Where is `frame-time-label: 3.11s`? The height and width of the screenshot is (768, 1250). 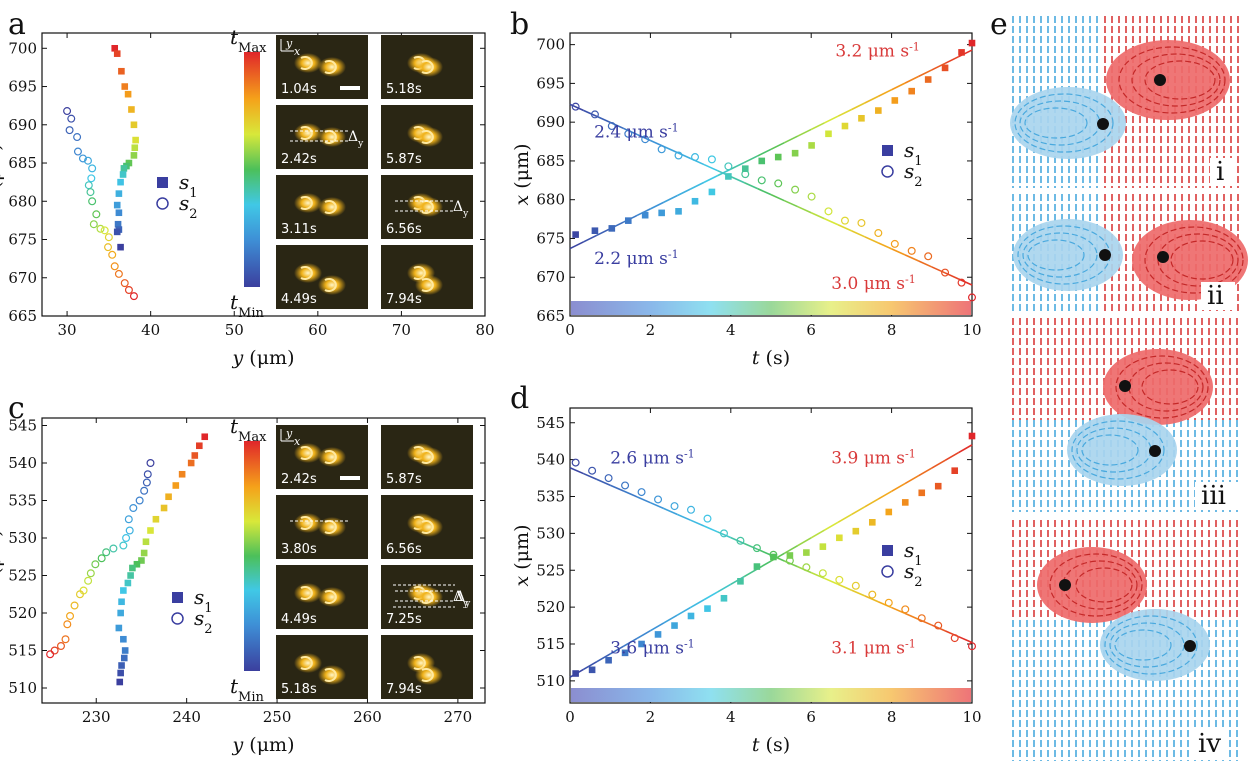
frame-time-label: 3.11s is located at coordinates (299, 229).